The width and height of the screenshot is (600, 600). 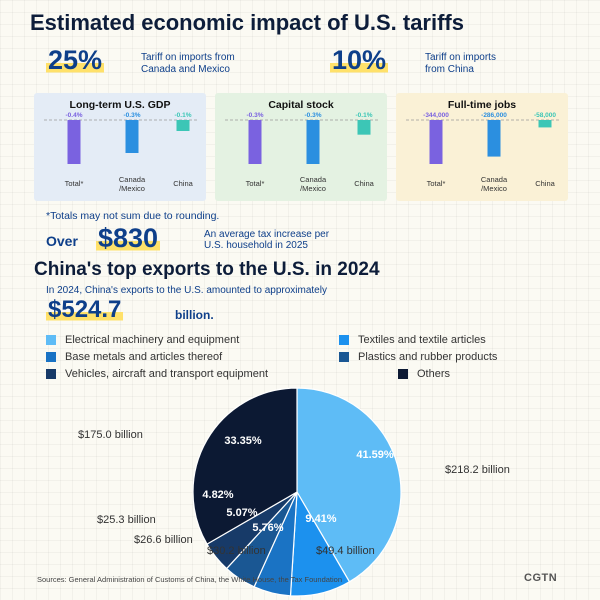 I want to click on pie-slice-plastics, so click(x=261, y=539).